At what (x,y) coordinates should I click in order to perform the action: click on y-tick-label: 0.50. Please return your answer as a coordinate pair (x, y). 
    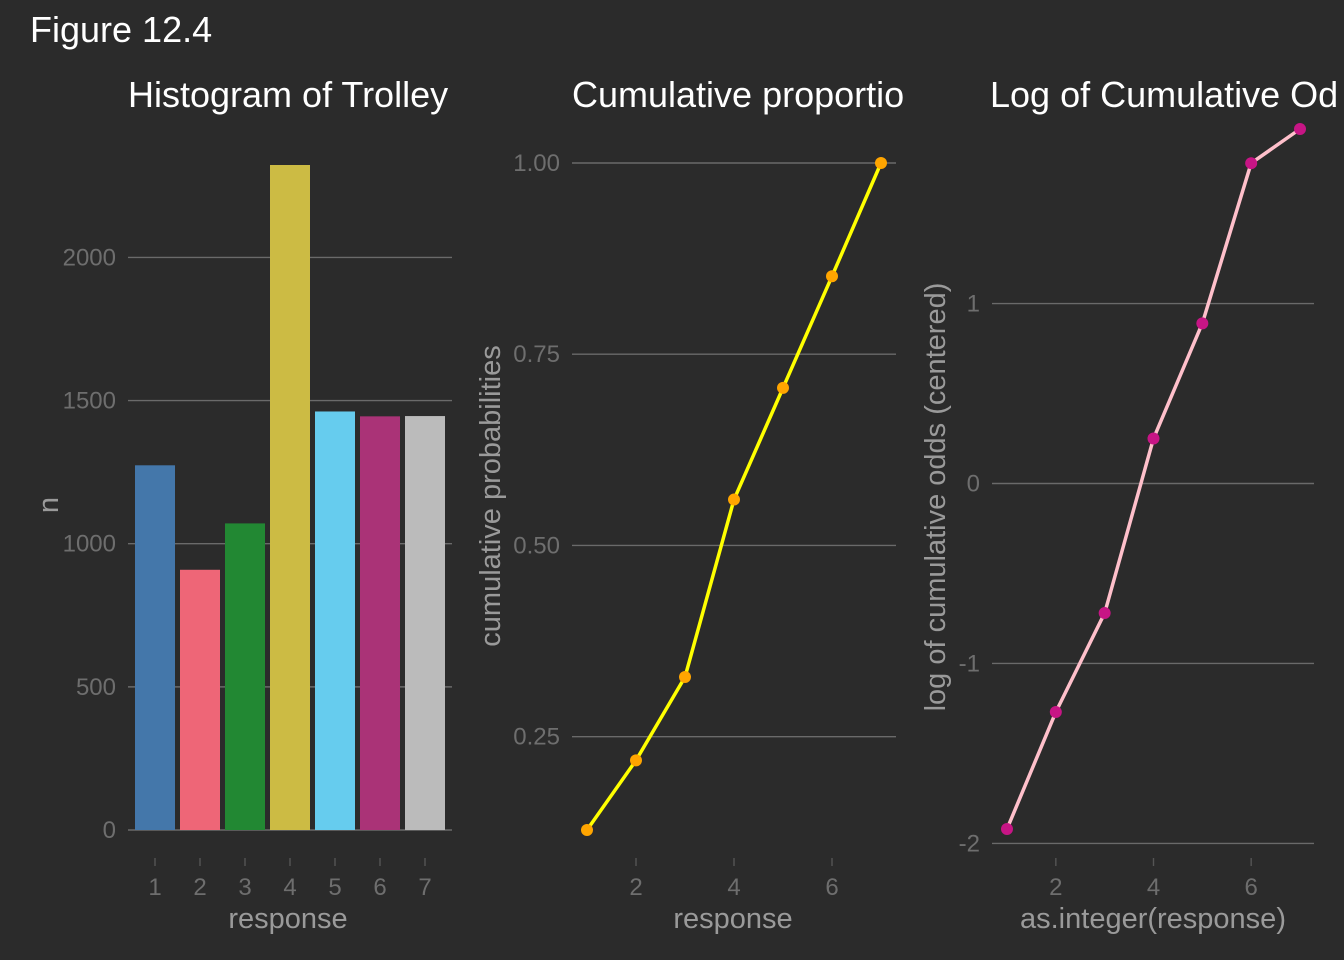
    Looking at the image, I should click on (536, 545).